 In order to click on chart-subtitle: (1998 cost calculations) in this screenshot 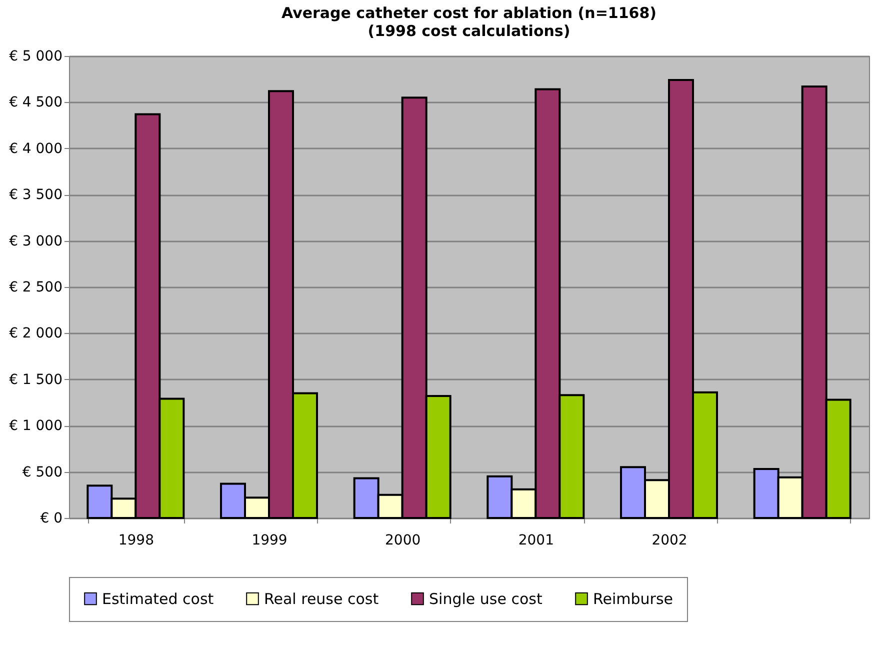, I will do `click(469, 31)`.